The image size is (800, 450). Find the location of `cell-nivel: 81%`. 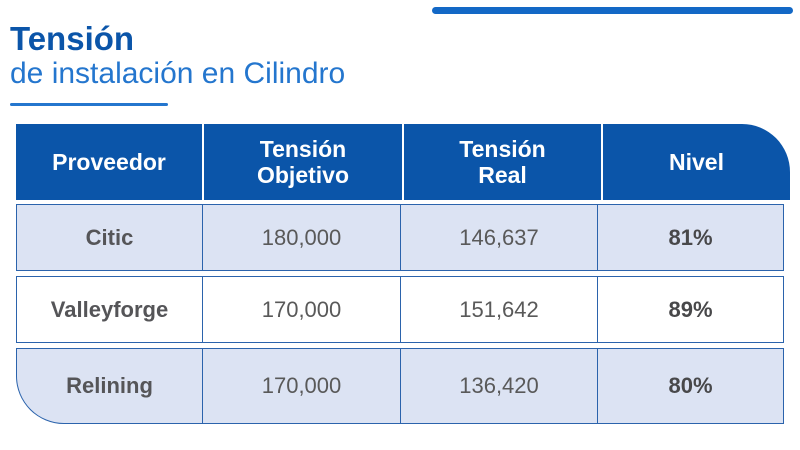

cell-nivel: 81% is located at coordinates (690, 237).